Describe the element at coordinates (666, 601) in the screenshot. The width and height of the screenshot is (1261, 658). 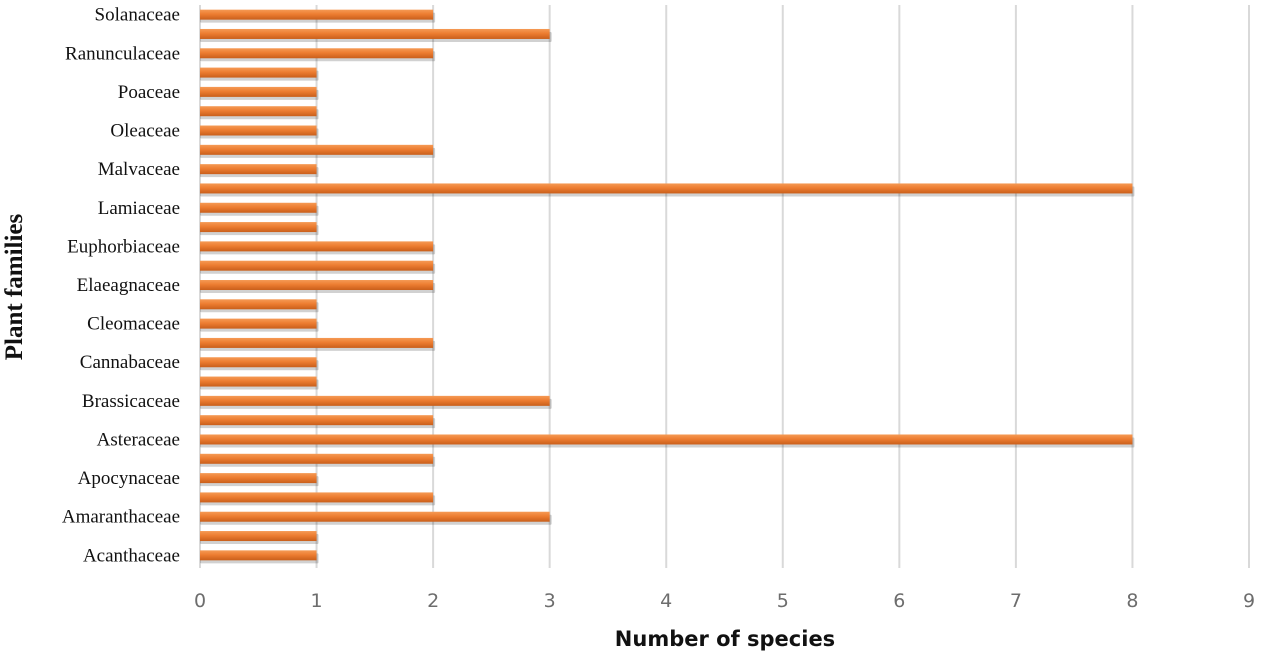
I see `x-tick-label: 4` at that location.